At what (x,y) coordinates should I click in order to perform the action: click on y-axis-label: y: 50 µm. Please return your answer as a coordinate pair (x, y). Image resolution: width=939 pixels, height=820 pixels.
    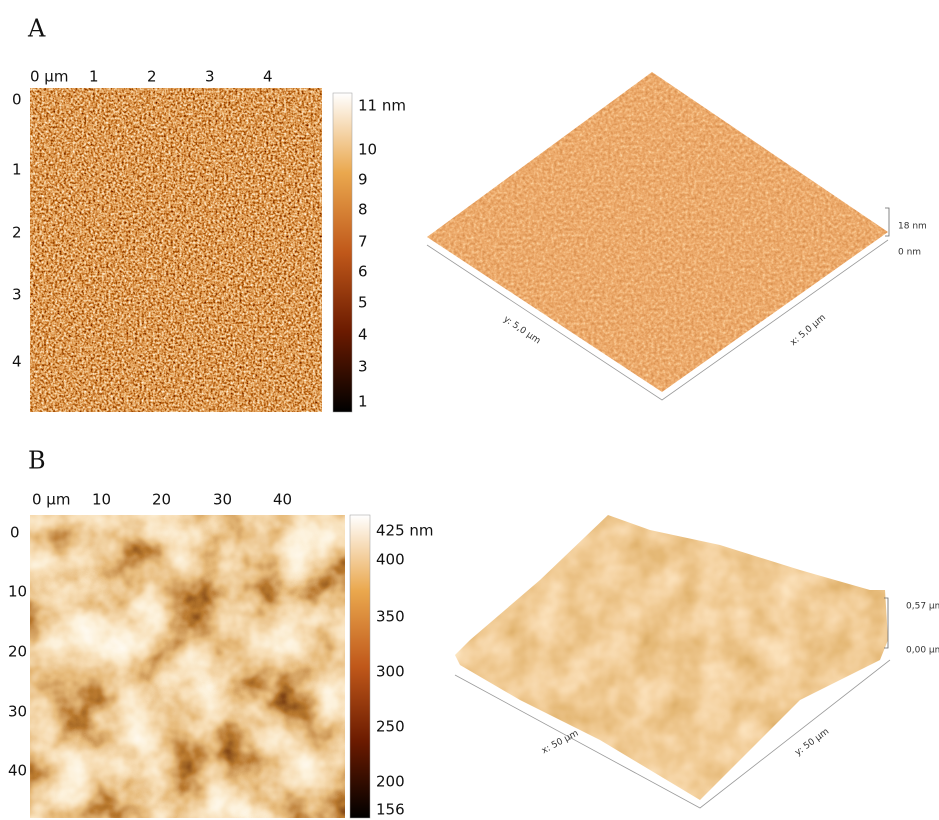
    Looking at the image, I should click on (812, 742).